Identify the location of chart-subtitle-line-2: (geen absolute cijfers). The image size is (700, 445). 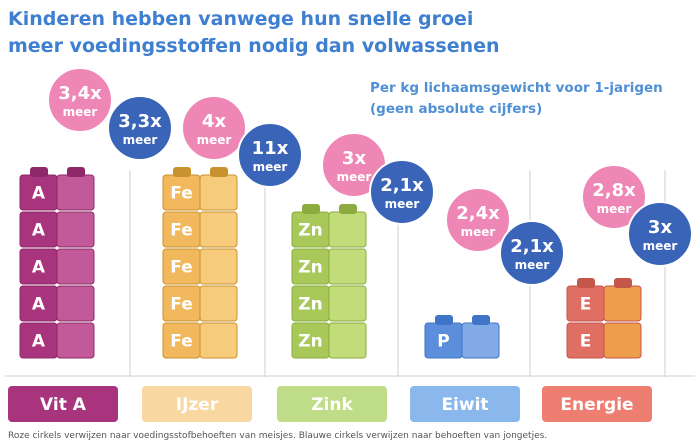
(456, 109).